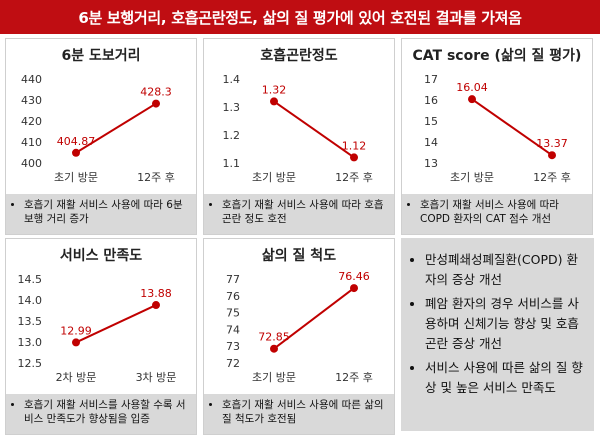 The height and width of the screenshot is (437, 600). Describe the element at coordinates (232, 107) in the screenshot. I see `y-tick-label: 1.3` at that location.